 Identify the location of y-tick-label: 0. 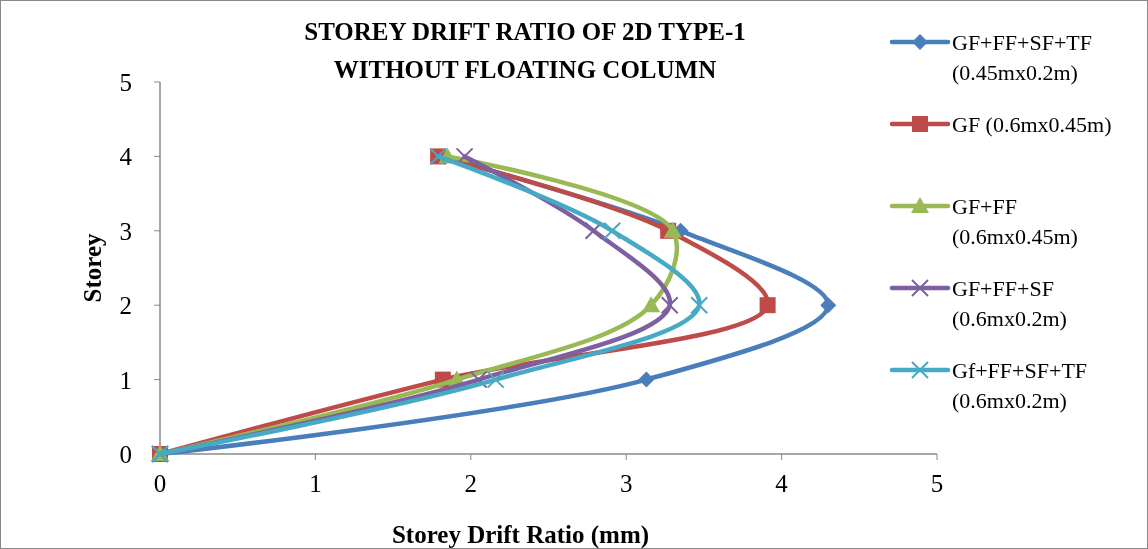
(125, 454).